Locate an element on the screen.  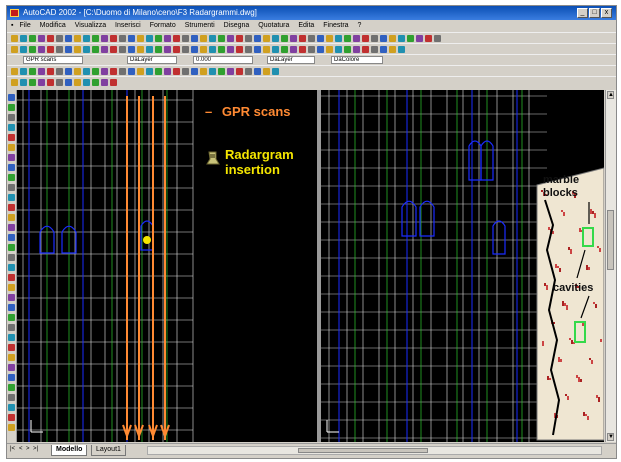
maximize-button: □ is located at coordinates (594, 13).